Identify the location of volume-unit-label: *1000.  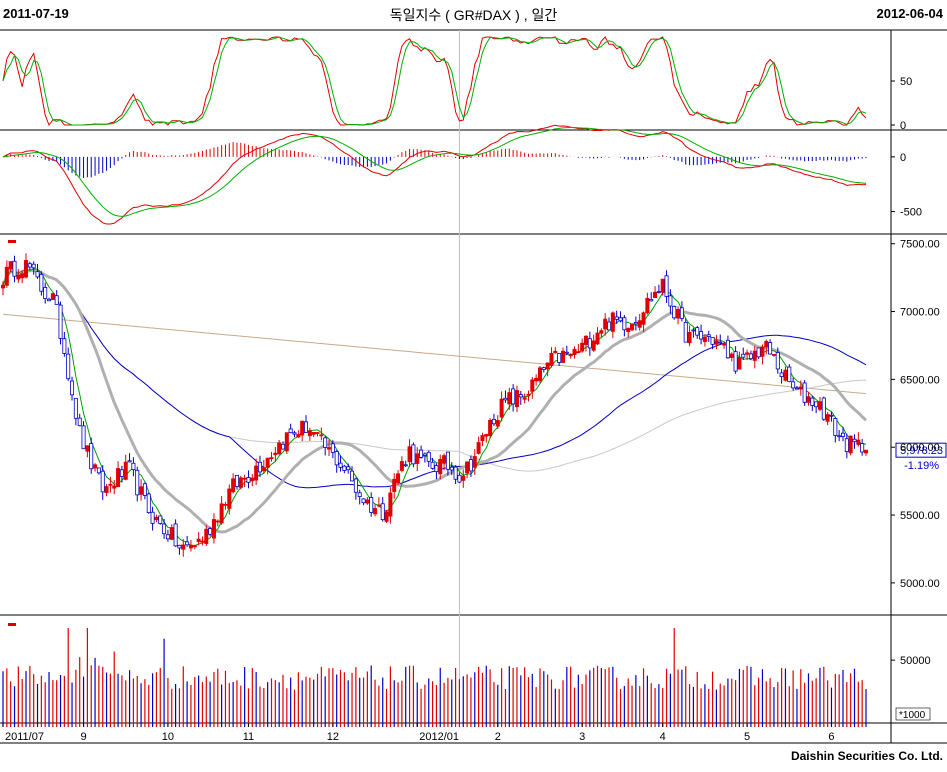
(912, 715).